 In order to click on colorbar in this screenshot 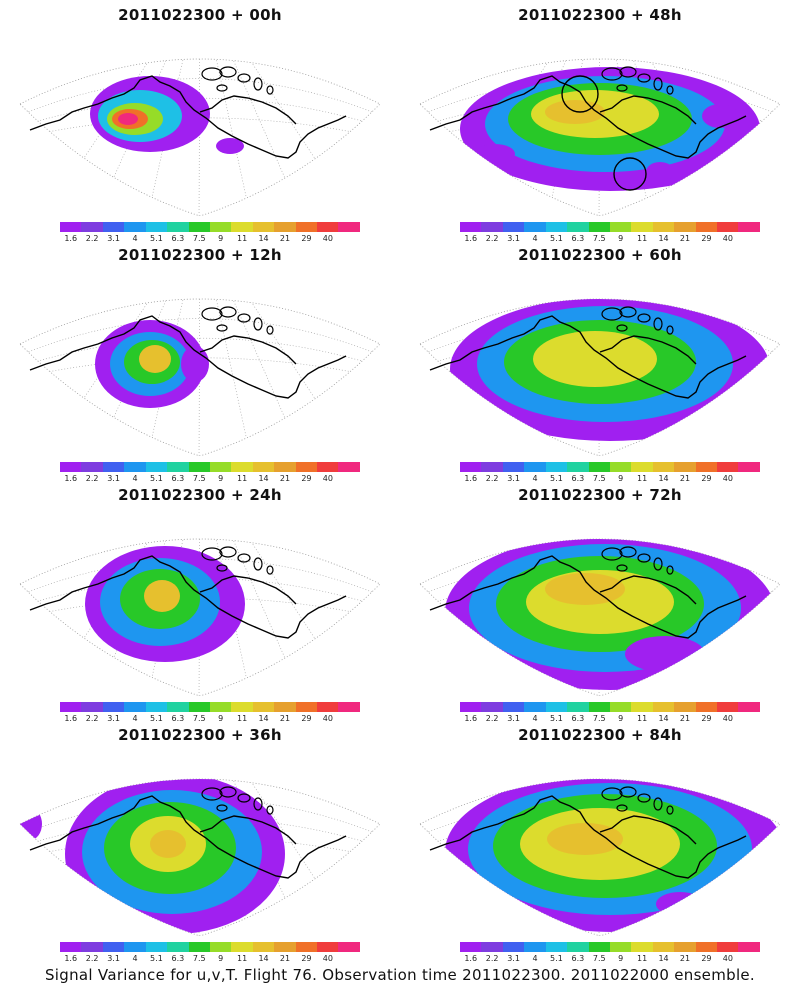, I will do `click(210, 707)`.